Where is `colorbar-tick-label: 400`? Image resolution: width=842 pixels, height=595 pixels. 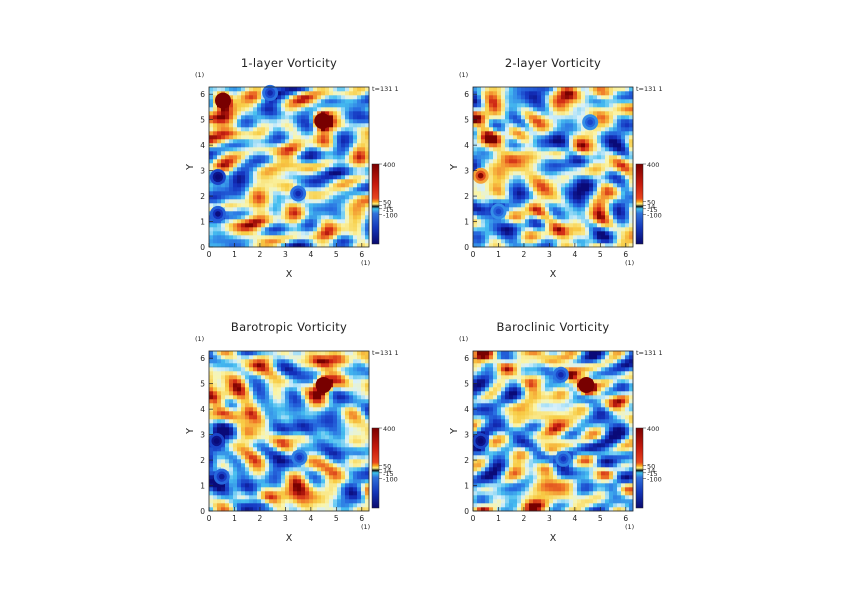
colorbar-tick-label: 400 is located at coordinates (653, 165).